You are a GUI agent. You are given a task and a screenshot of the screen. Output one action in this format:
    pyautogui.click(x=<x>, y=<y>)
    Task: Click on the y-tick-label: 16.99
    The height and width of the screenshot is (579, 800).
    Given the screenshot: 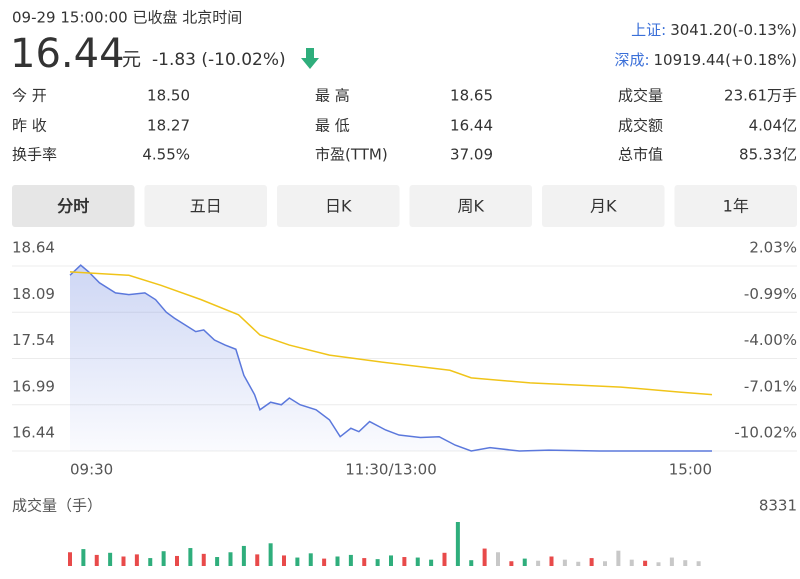 What is the action you would take?
    pyautogui.click(x=33, y=386)
    